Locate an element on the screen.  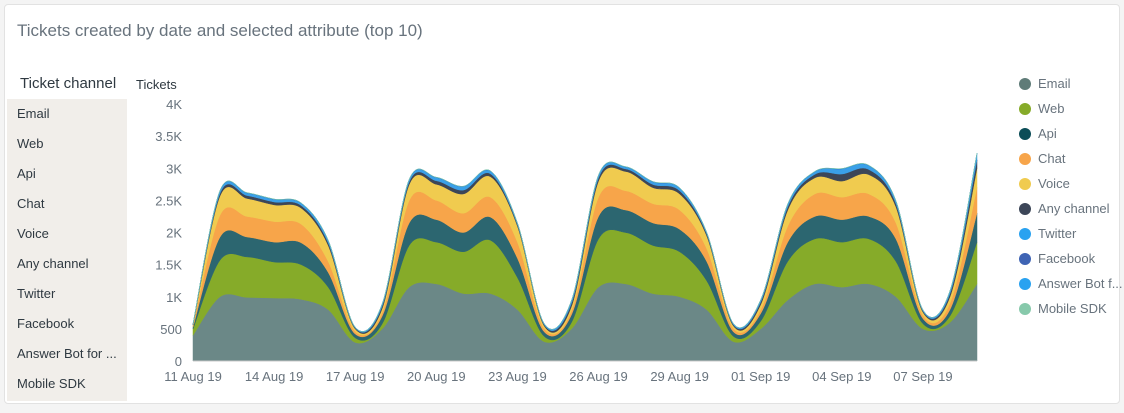
legend-label: Mobile SDK is located at coordinates (1072, 308).